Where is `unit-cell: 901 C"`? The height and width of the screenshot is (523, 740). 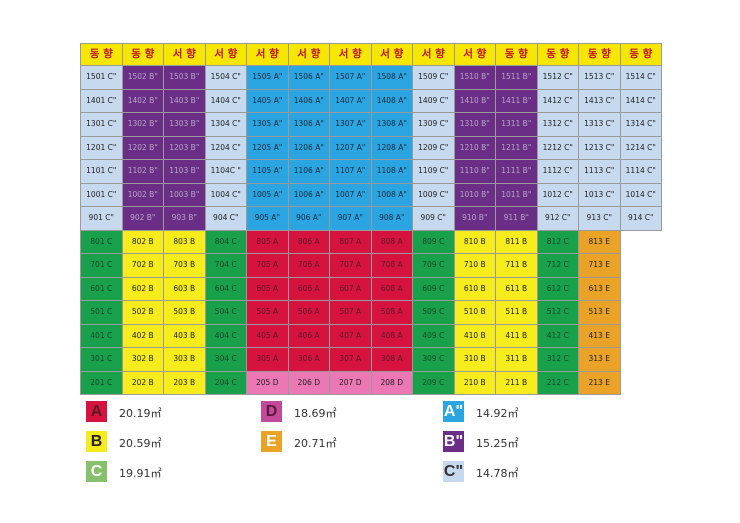 unit-cell: 901 C" is located at coordinates (101, 218).